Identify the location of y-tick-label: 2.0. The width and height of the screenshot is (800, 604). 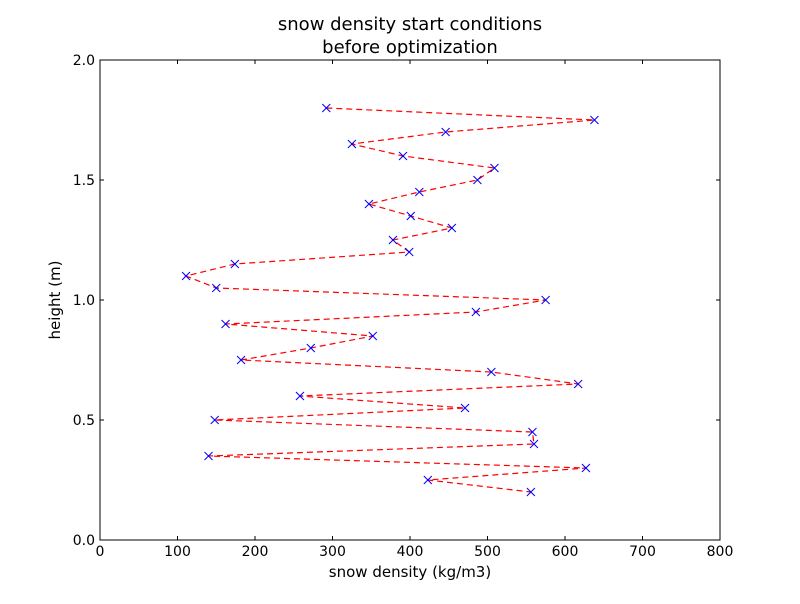
(84, 61).